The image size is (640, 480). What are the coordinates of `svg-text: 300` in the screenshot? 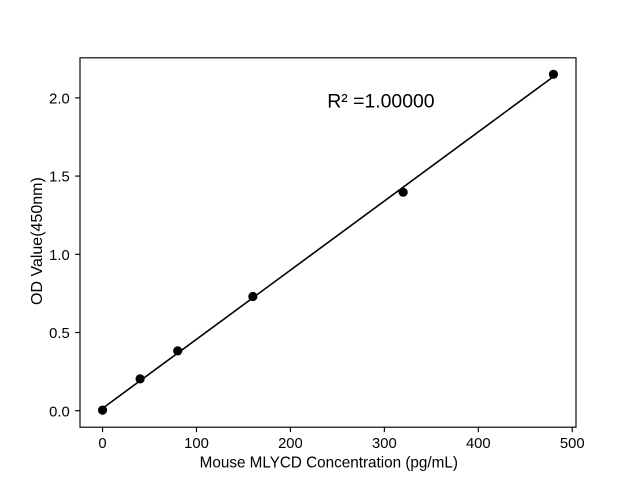 It's located at (384, 444).